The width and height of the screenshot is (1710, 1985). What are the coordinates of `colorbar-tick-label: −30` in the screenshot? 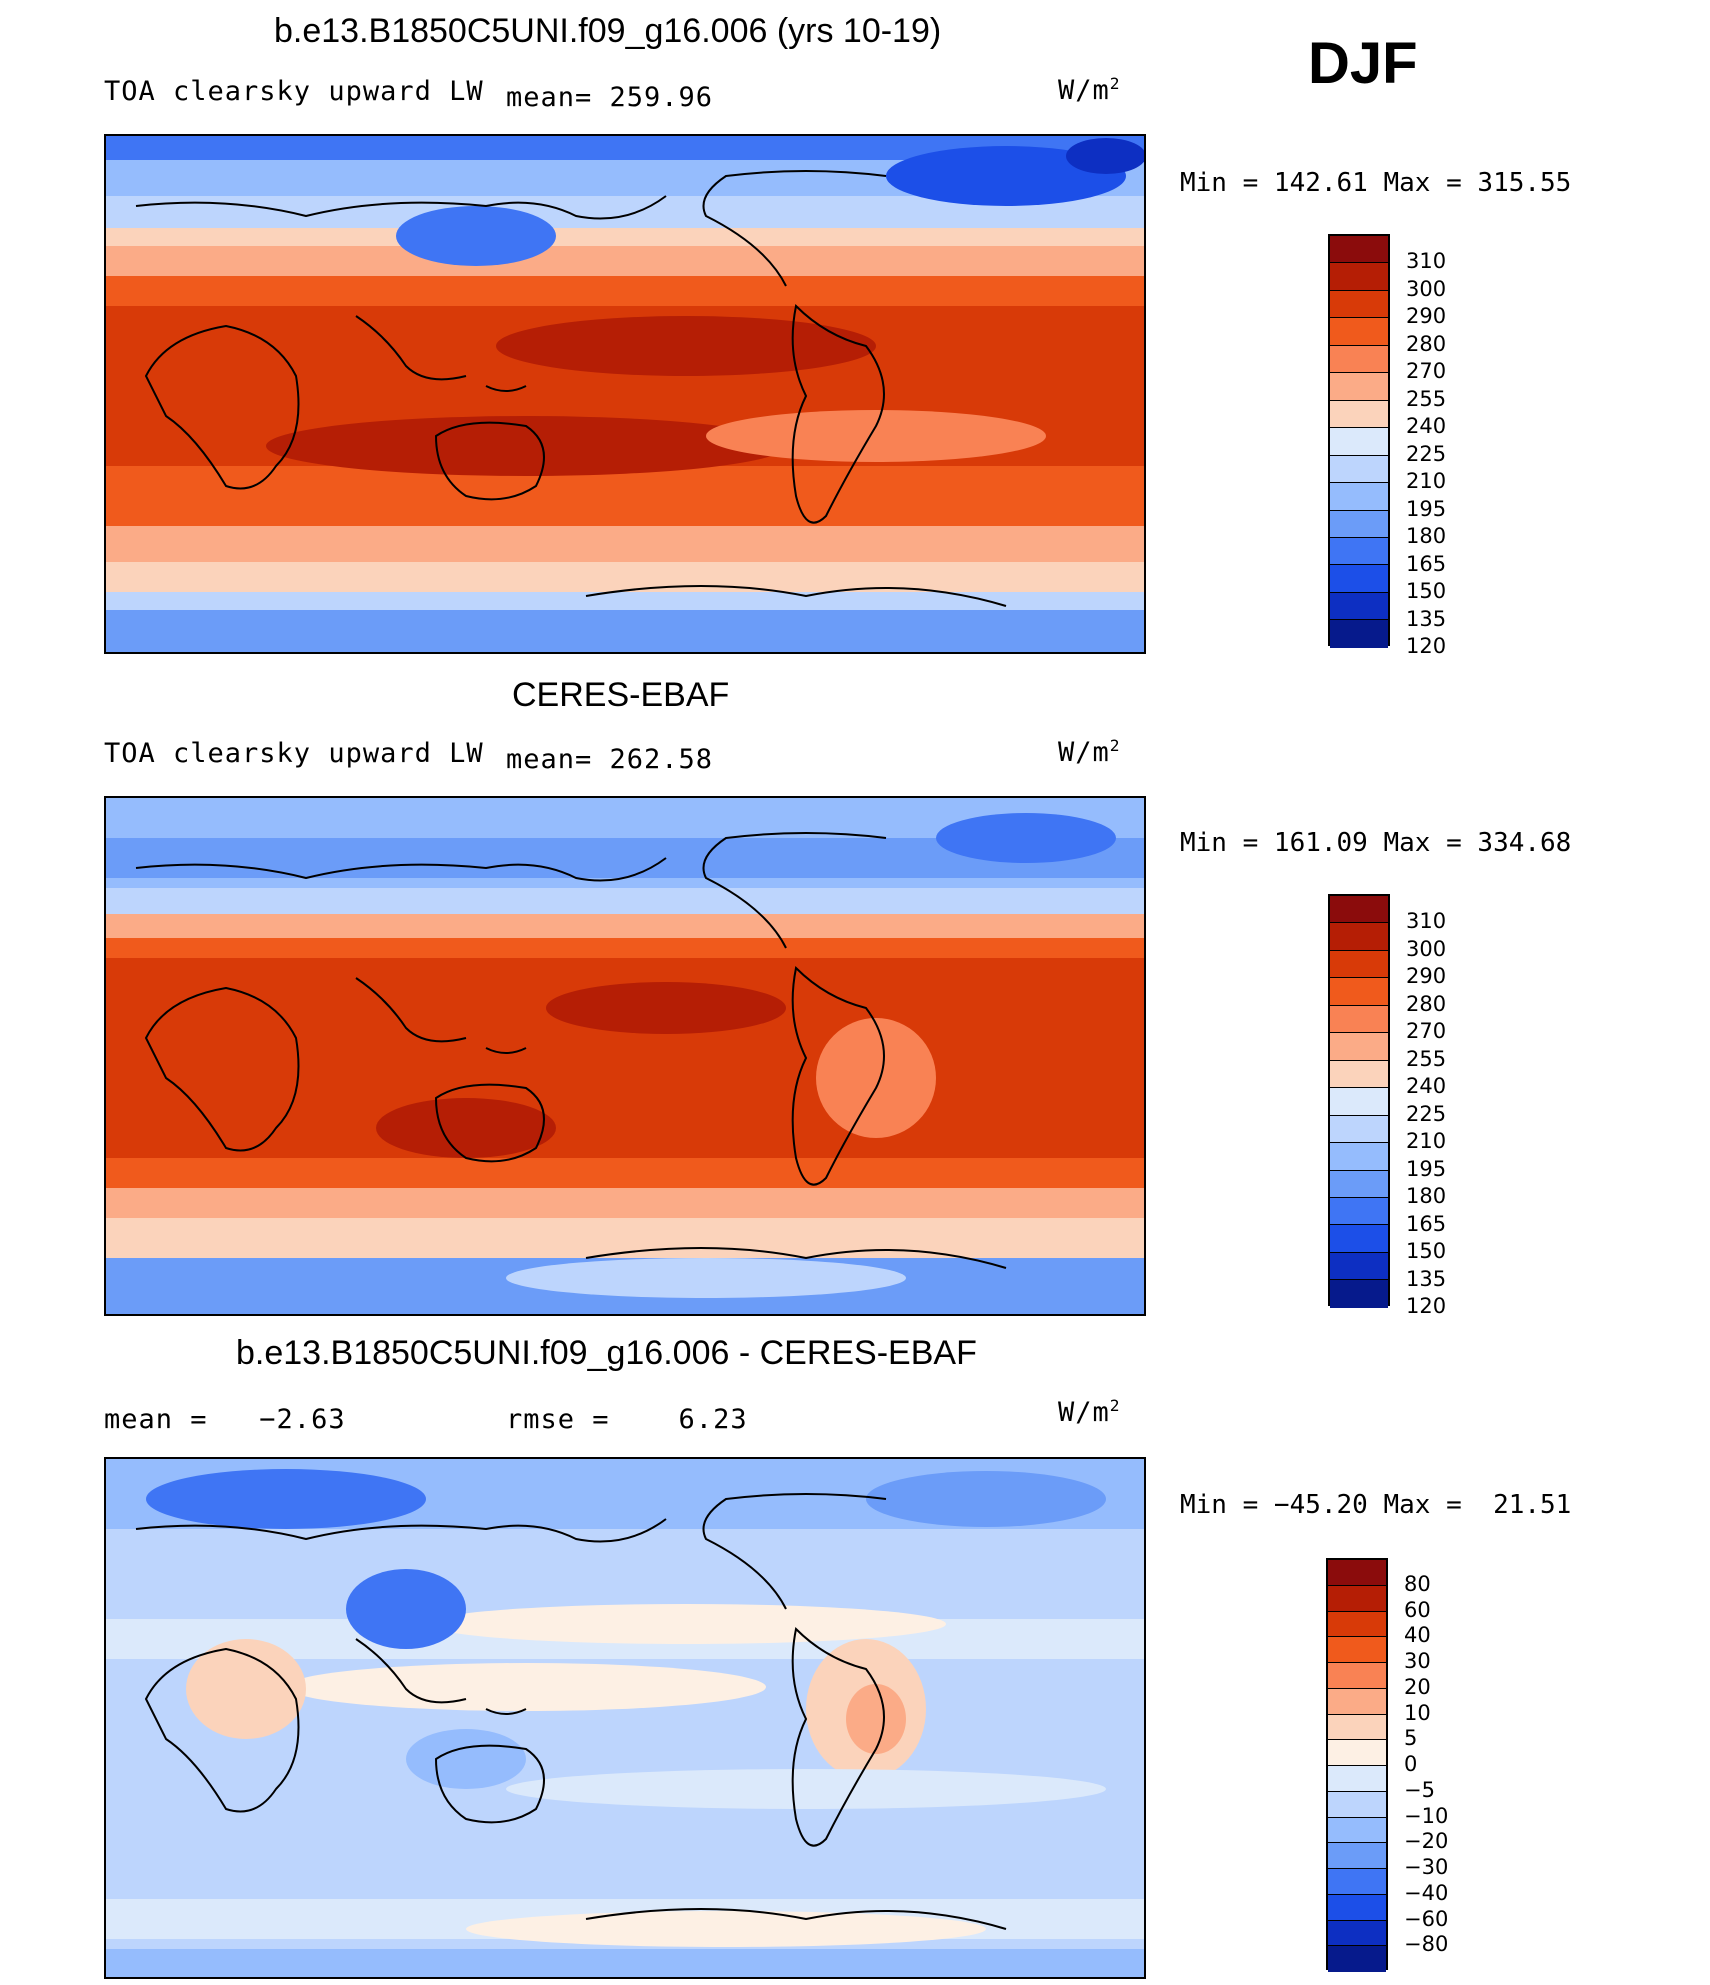 It's located at (1426, 1867).